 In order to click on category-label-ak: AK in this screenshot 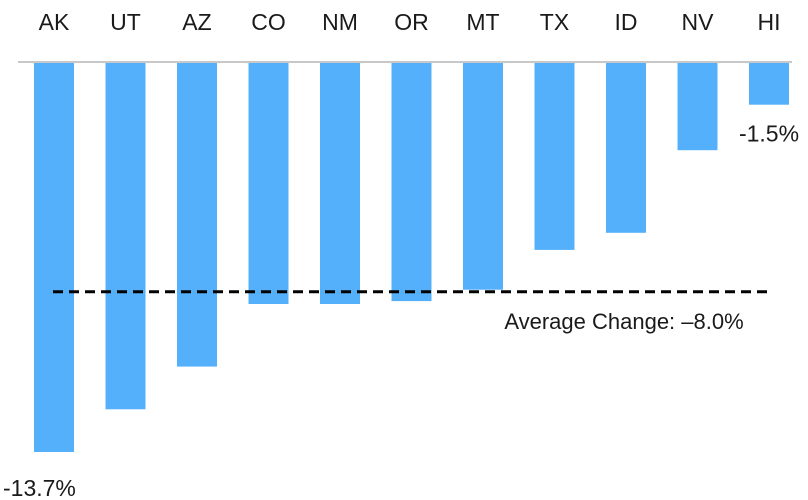, I will do `click(54, 22)`.